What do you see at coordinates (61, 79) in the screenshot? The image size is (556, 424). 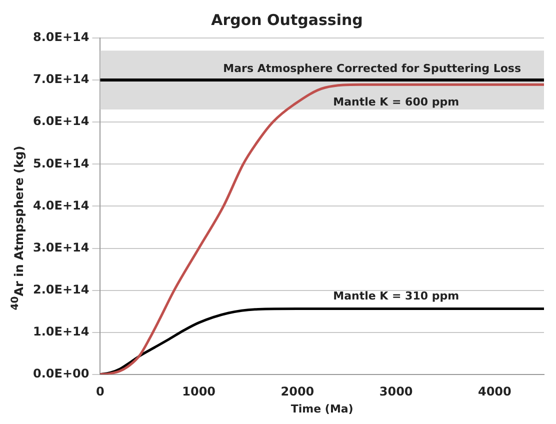 I see `y-tick-label: 7.0E+14` at bounding box center [61, 79].